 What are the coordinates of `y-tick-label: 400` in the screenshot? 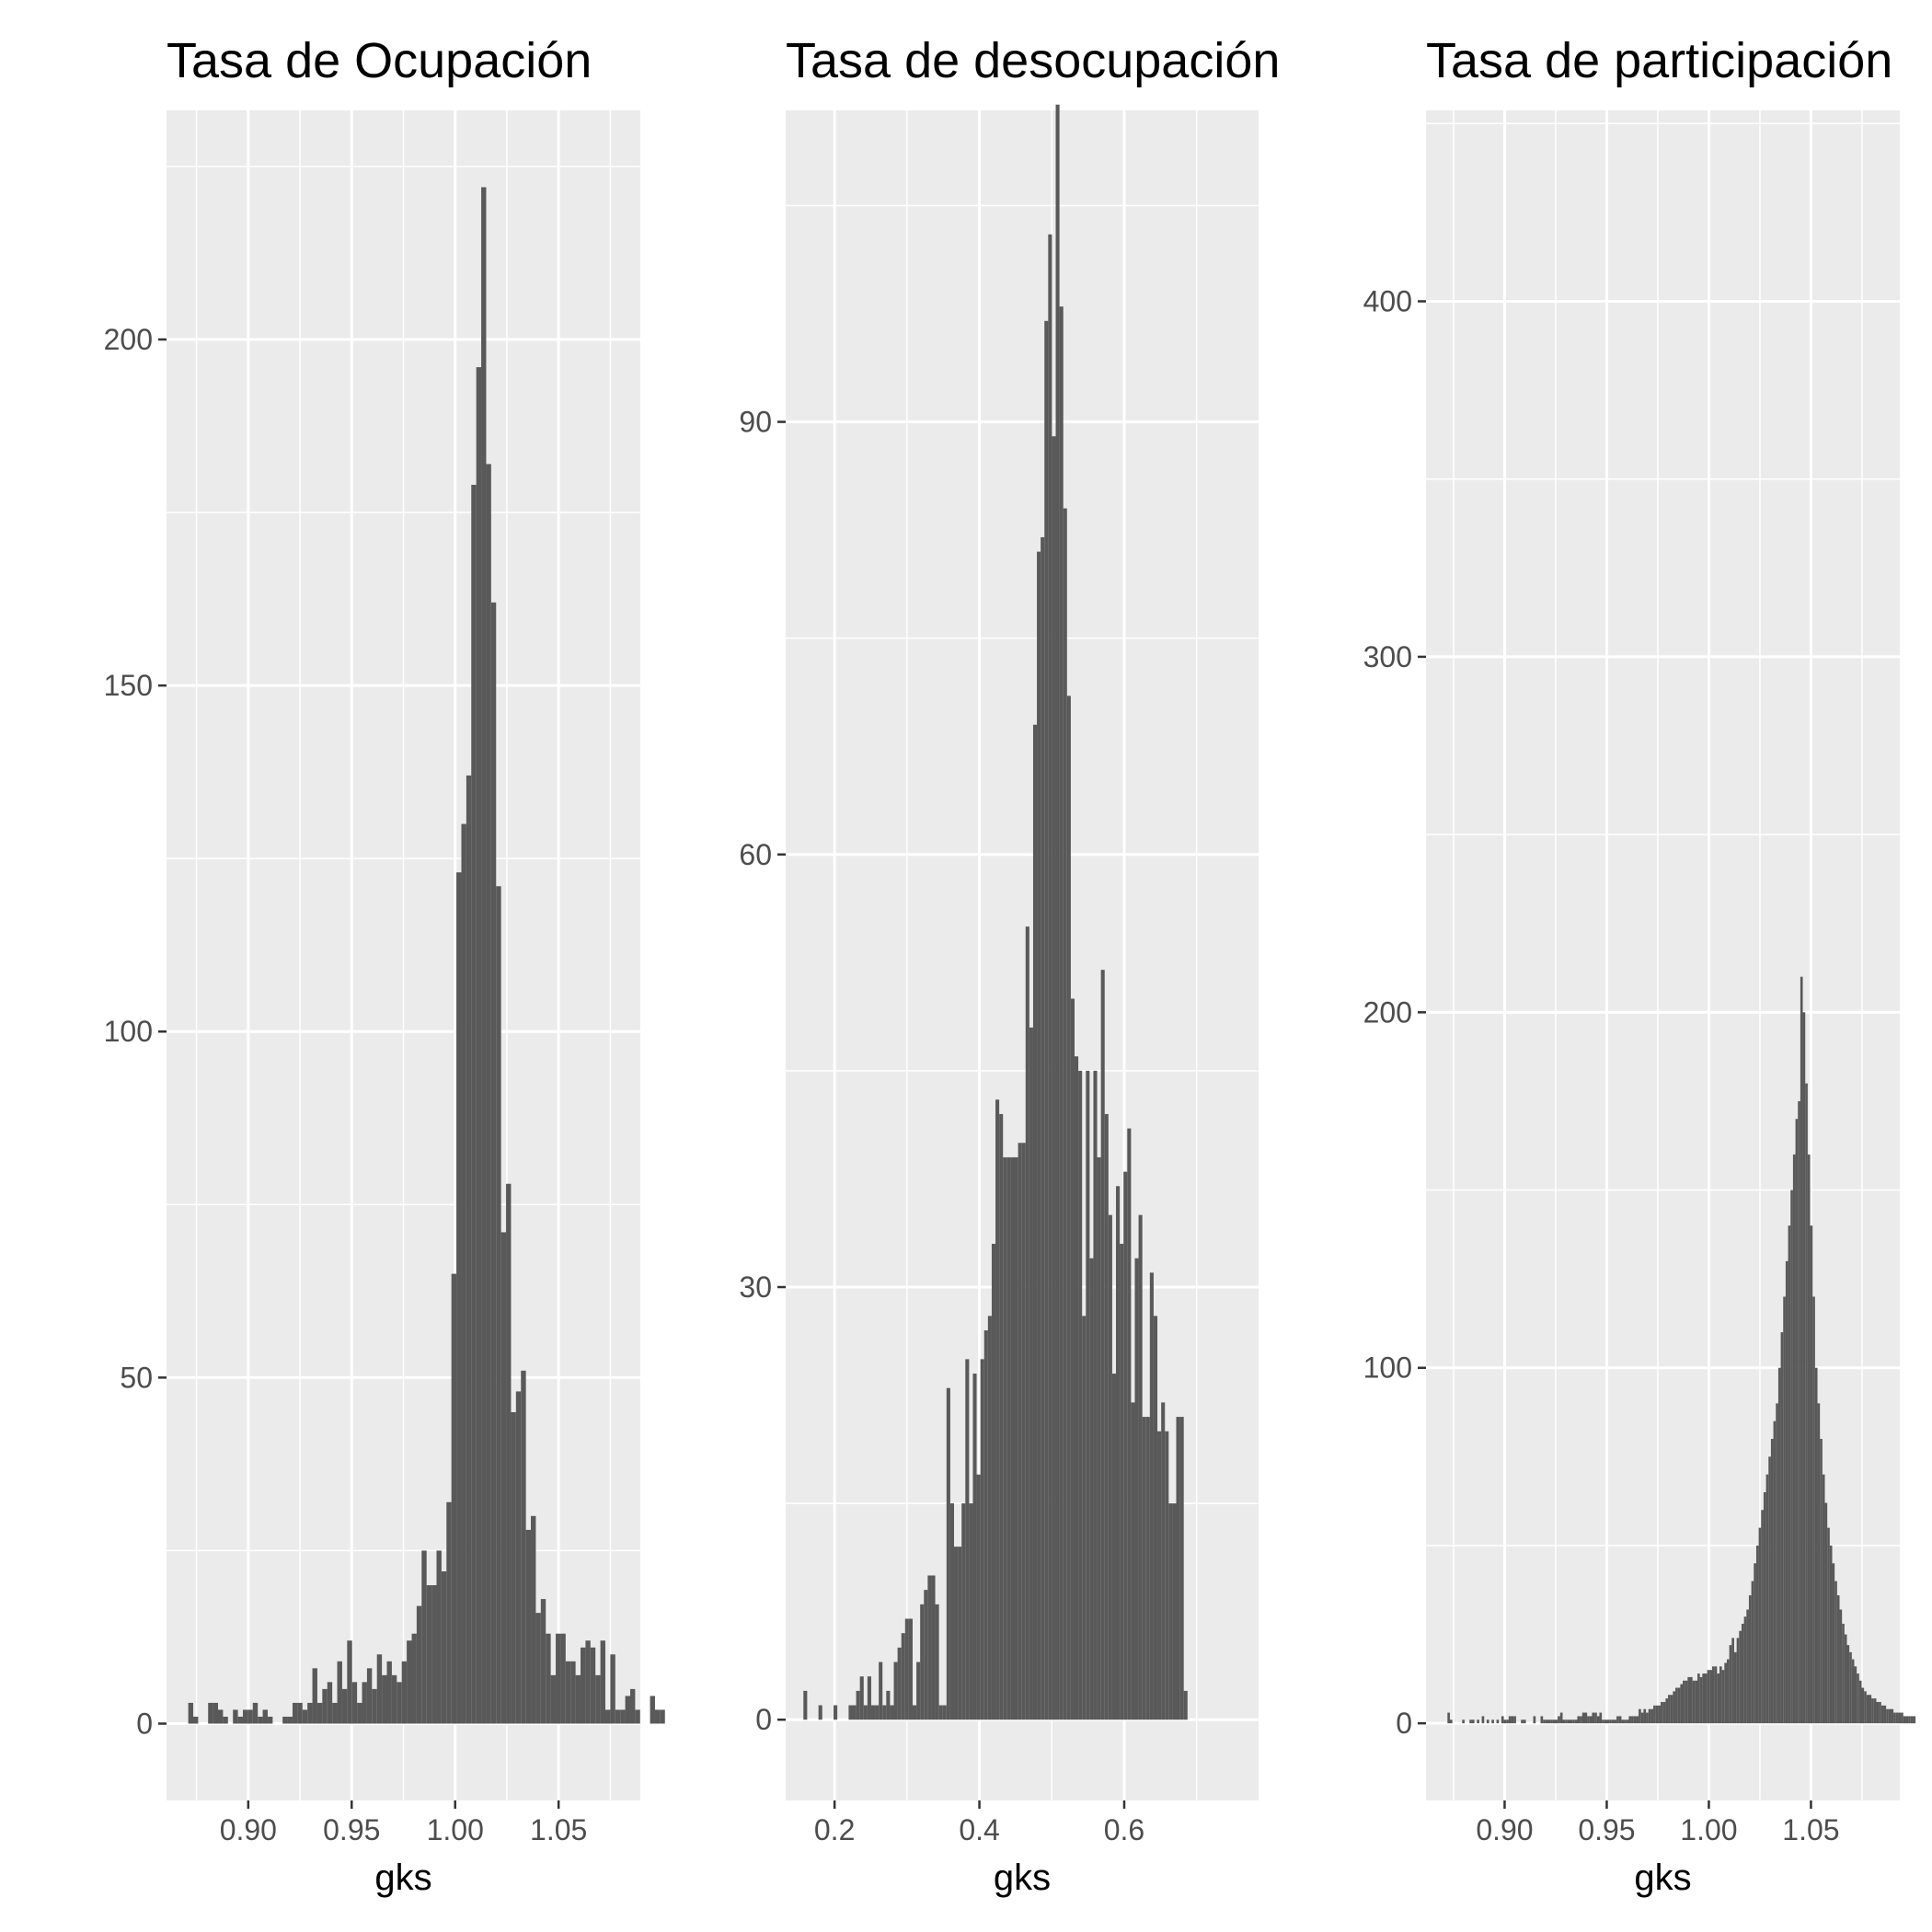 It's located at (1387, 301).